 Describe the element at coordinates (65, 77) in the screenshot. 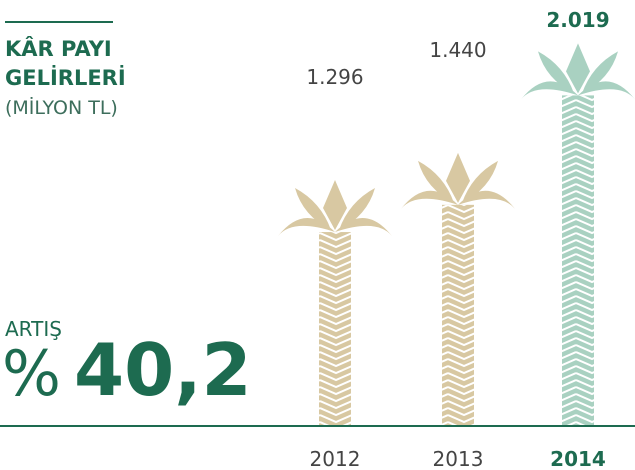

I see `chart-title: GELİRLERİ` at that location.